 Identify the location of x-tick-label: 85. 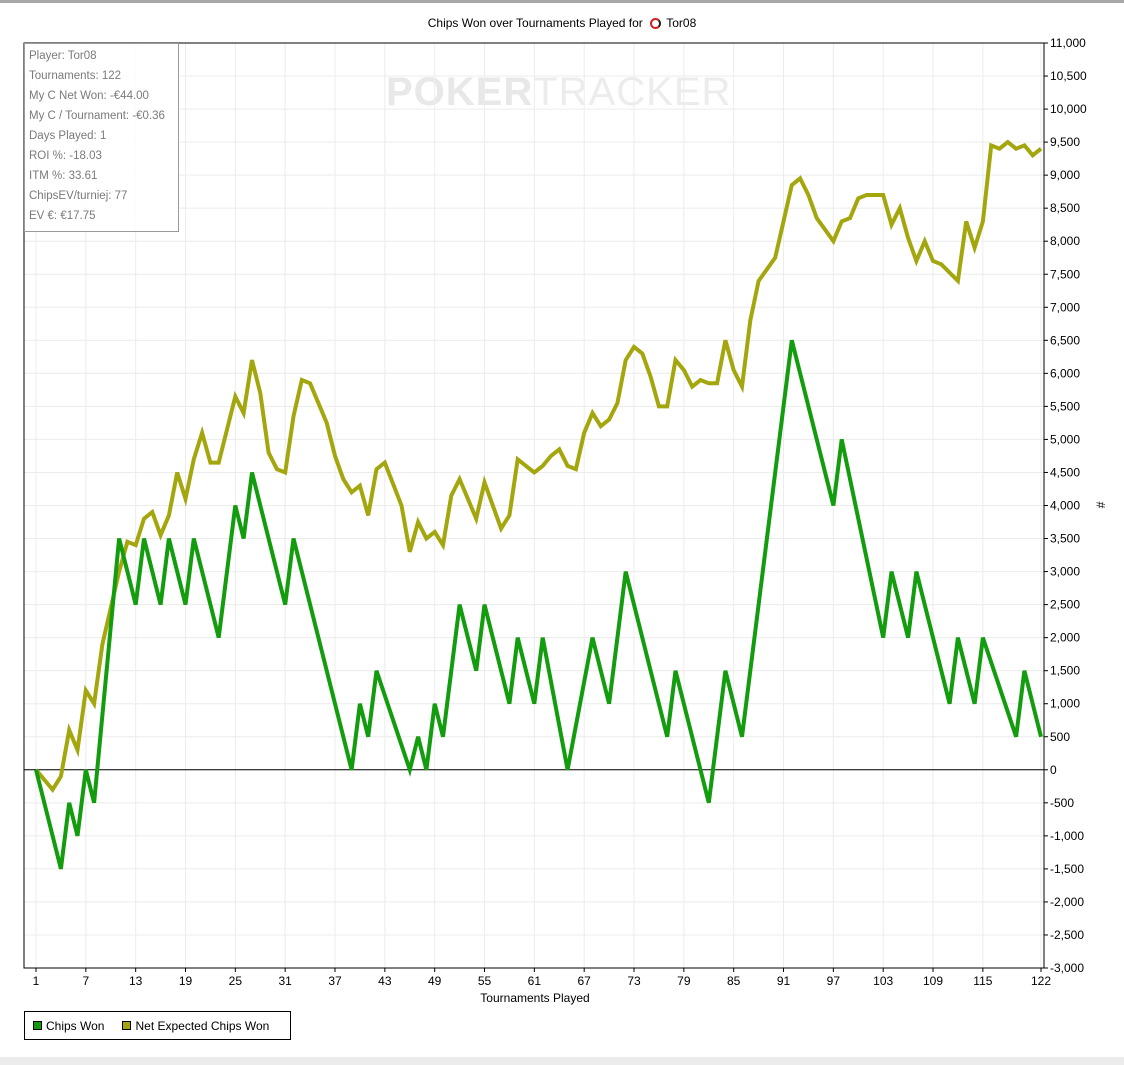
(734, 981).